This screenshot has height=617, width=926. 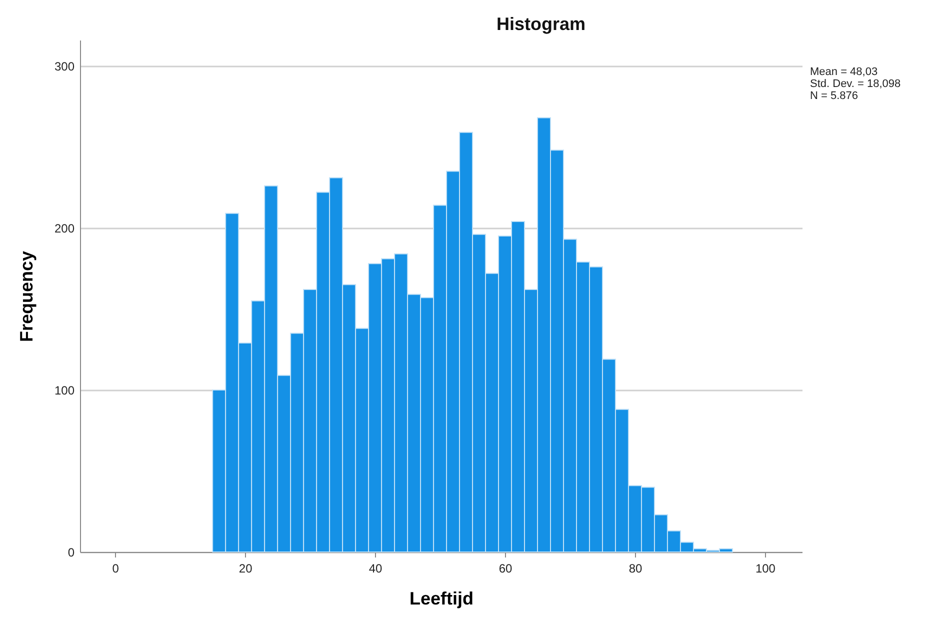 I want to click on y-tick-label: 100, so click(x=64, y=390).